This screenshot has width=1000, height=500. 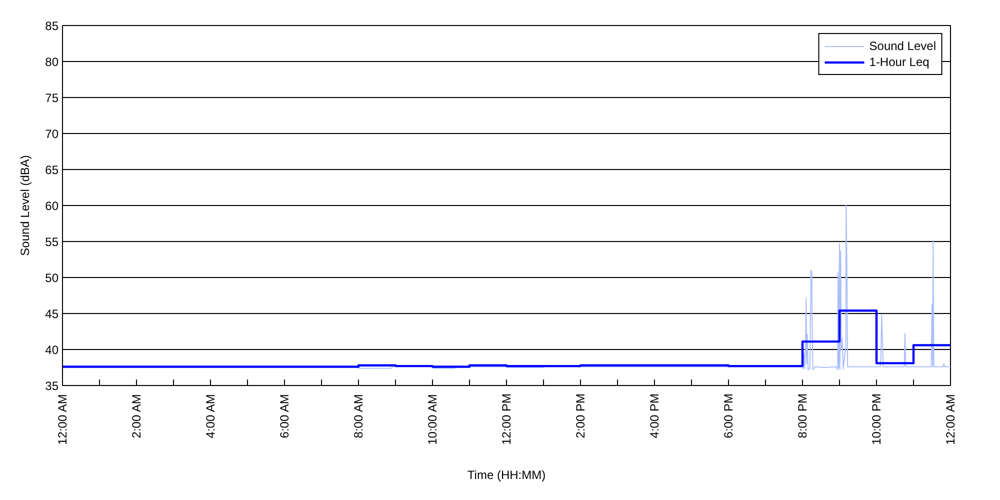 What do you see at coordinates (877, 419) in the screenshot?
I see `x-tick-label: 10:00 PM` at bounding box center [877, 419].